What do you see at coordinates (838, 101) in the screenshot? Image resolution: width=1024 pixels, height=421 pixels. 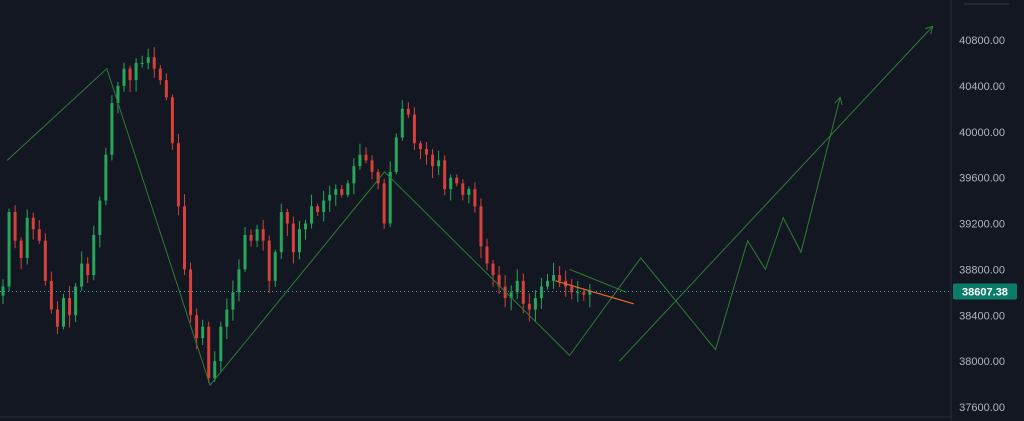 I see `projection-arrowhead` at bounding box center [838, 101].